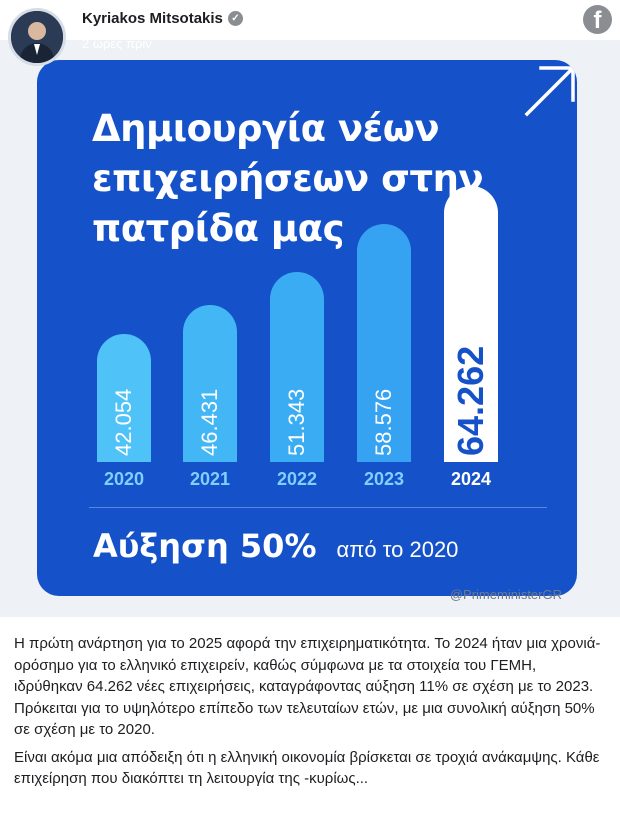 Image resolution: width=620 pixels, height=821 pixels. What do you see at coordinates (218, 228) in the screenshot?
I see `headline-line-3: πατρίδα μας` at bounding box center [218, 228].